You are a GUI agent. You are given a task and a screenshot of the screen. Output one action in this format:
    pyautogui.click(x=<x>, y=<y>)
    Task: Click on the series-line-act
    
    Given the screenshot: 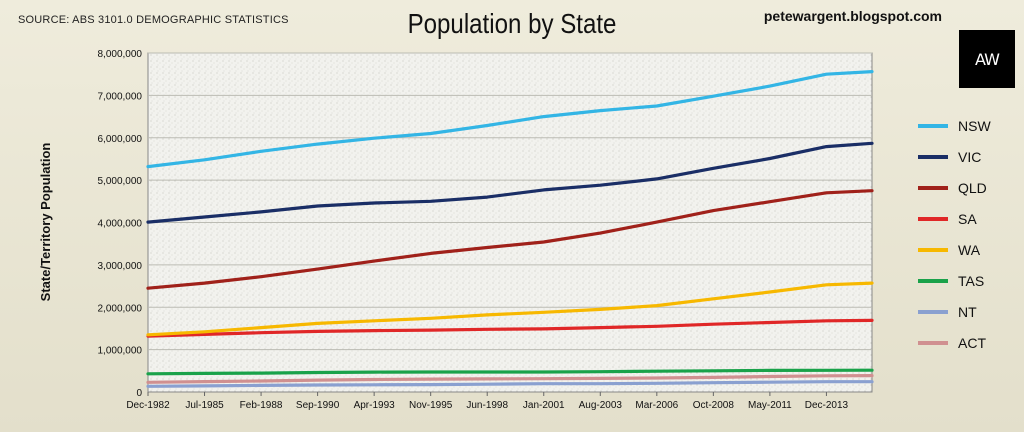 What is the action you would take?
    pyautogui.click(x=510, y=379)
    